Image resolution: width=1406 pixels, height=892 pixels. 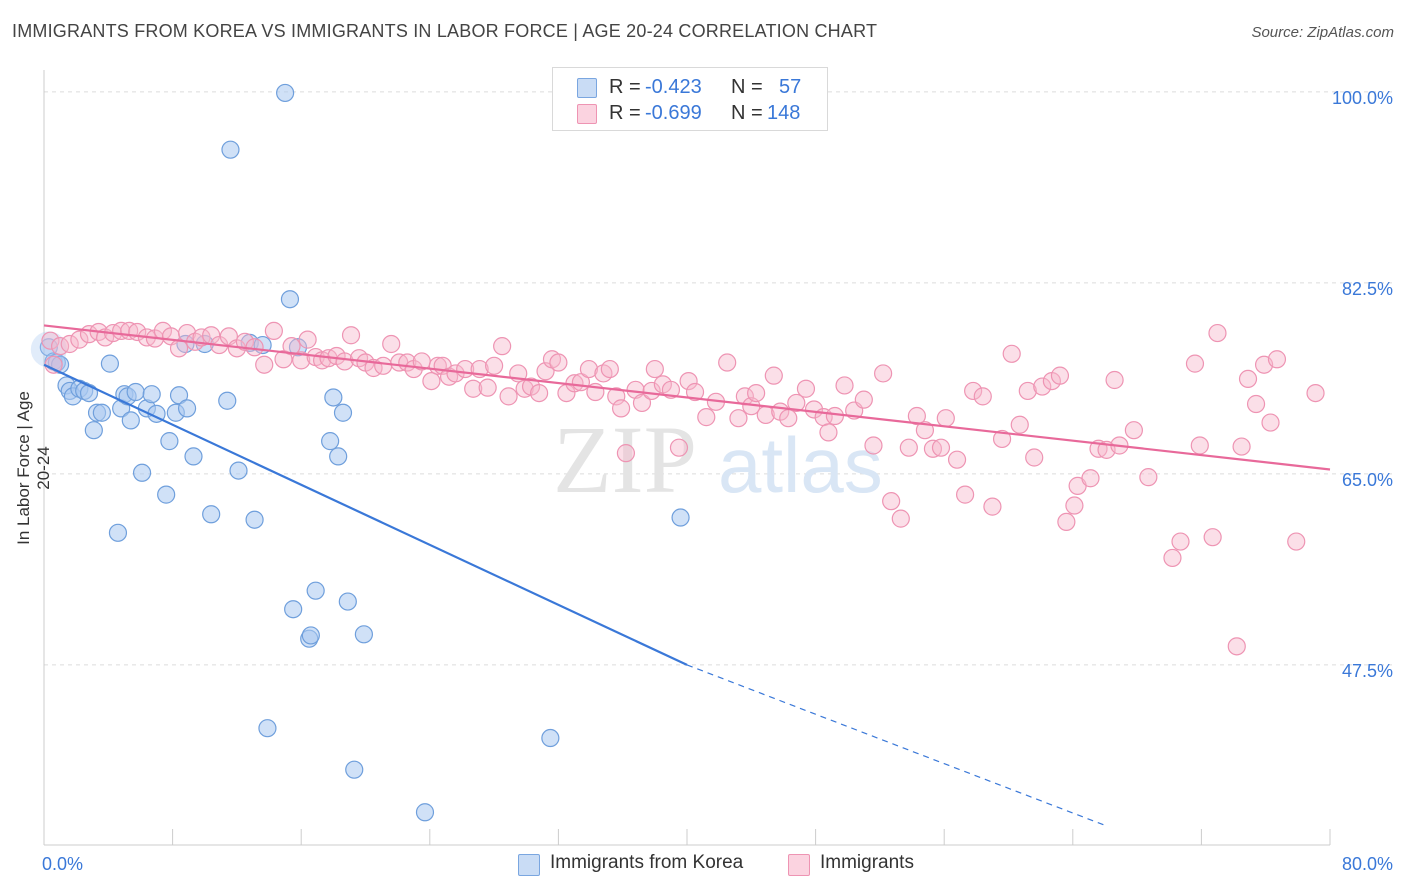 I want to click on source-label: Source: ZipAtlas.com, so click(x=1322, y=32).